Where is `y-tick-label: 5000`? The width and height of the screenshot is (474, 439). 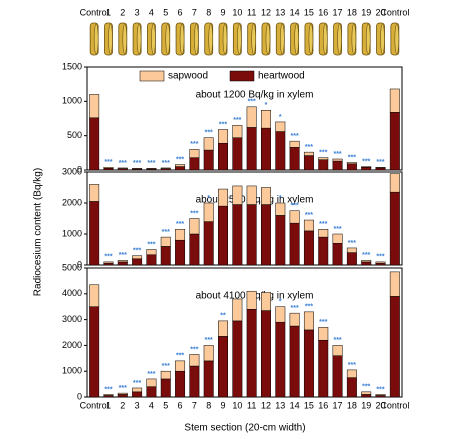
y-tick-label: 5000 is located at coordinates (72, 267).